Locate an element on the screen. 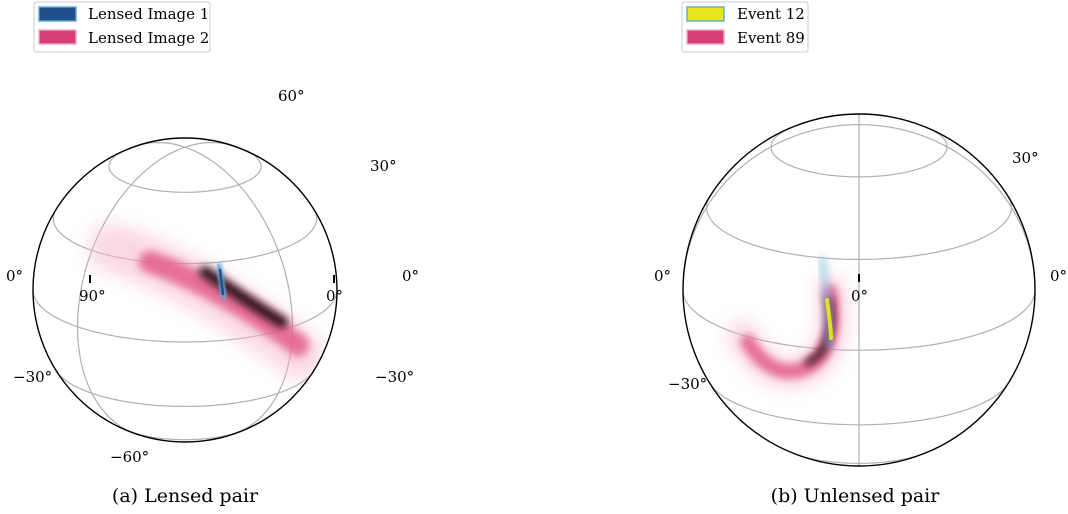 The image size is (1068, 514). event-12-core is located at coordinates (829, 319).